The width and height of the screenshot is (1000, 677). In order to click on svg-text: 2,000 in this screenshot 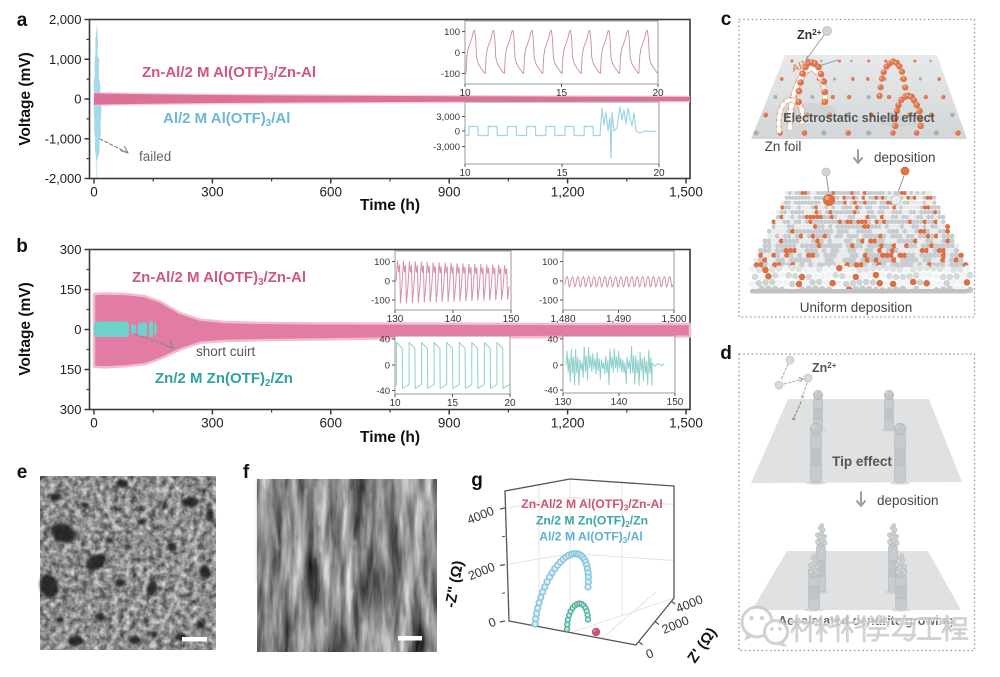, I will do `click(65, 19)`.